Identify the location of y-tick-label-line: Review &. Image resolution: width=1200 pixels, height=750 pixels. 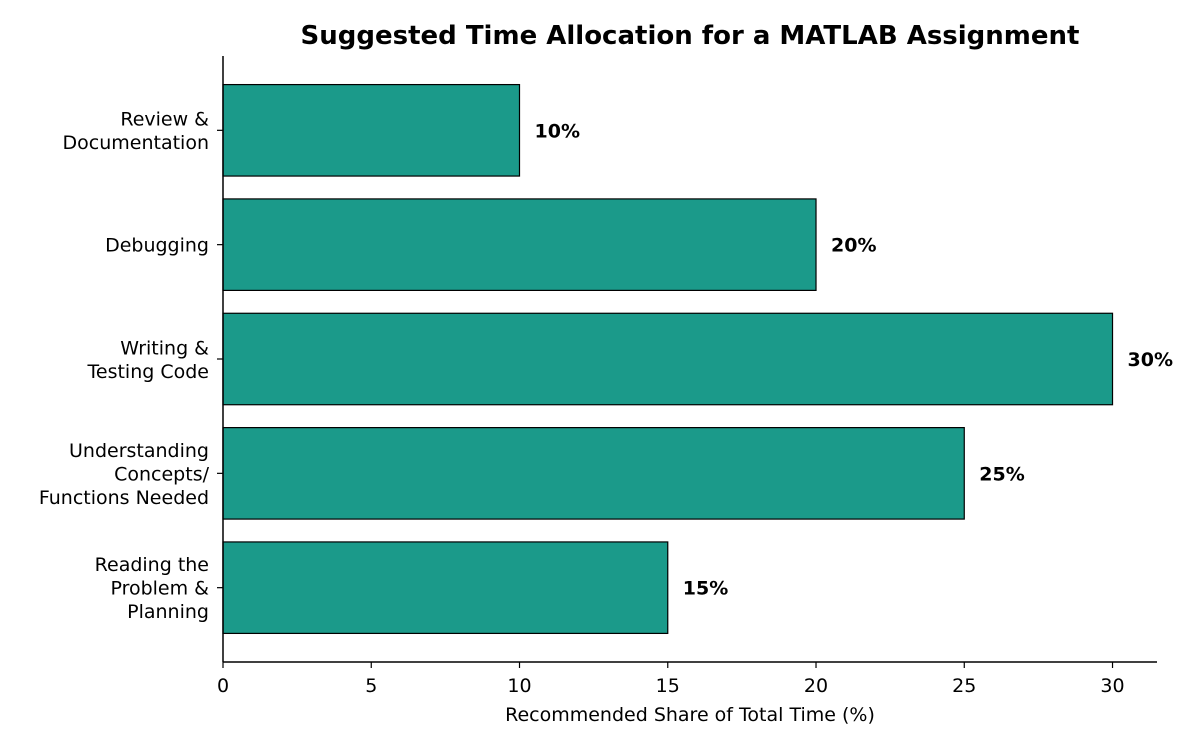
(164, 120).